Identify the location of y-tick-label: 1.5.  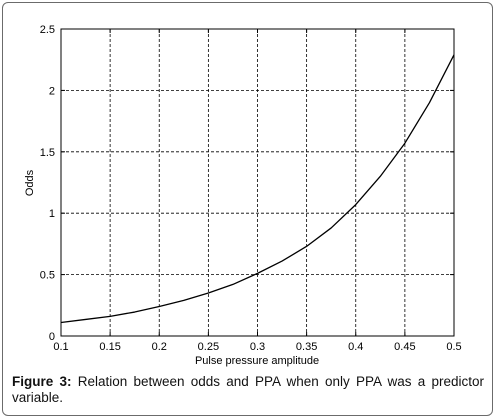
(47, 153).